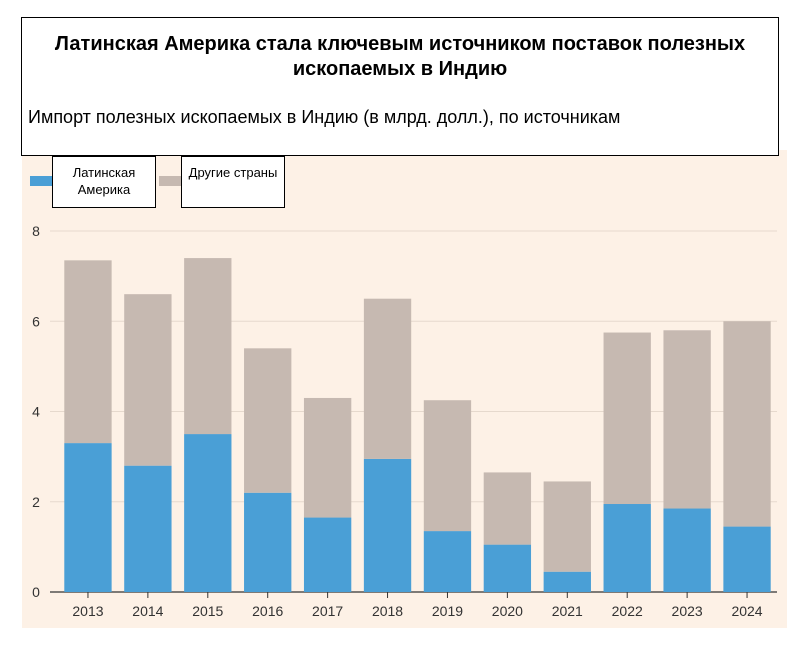 The image size is (810, 653). I want to click on x-tick-label: 2021, so click(567, 611).